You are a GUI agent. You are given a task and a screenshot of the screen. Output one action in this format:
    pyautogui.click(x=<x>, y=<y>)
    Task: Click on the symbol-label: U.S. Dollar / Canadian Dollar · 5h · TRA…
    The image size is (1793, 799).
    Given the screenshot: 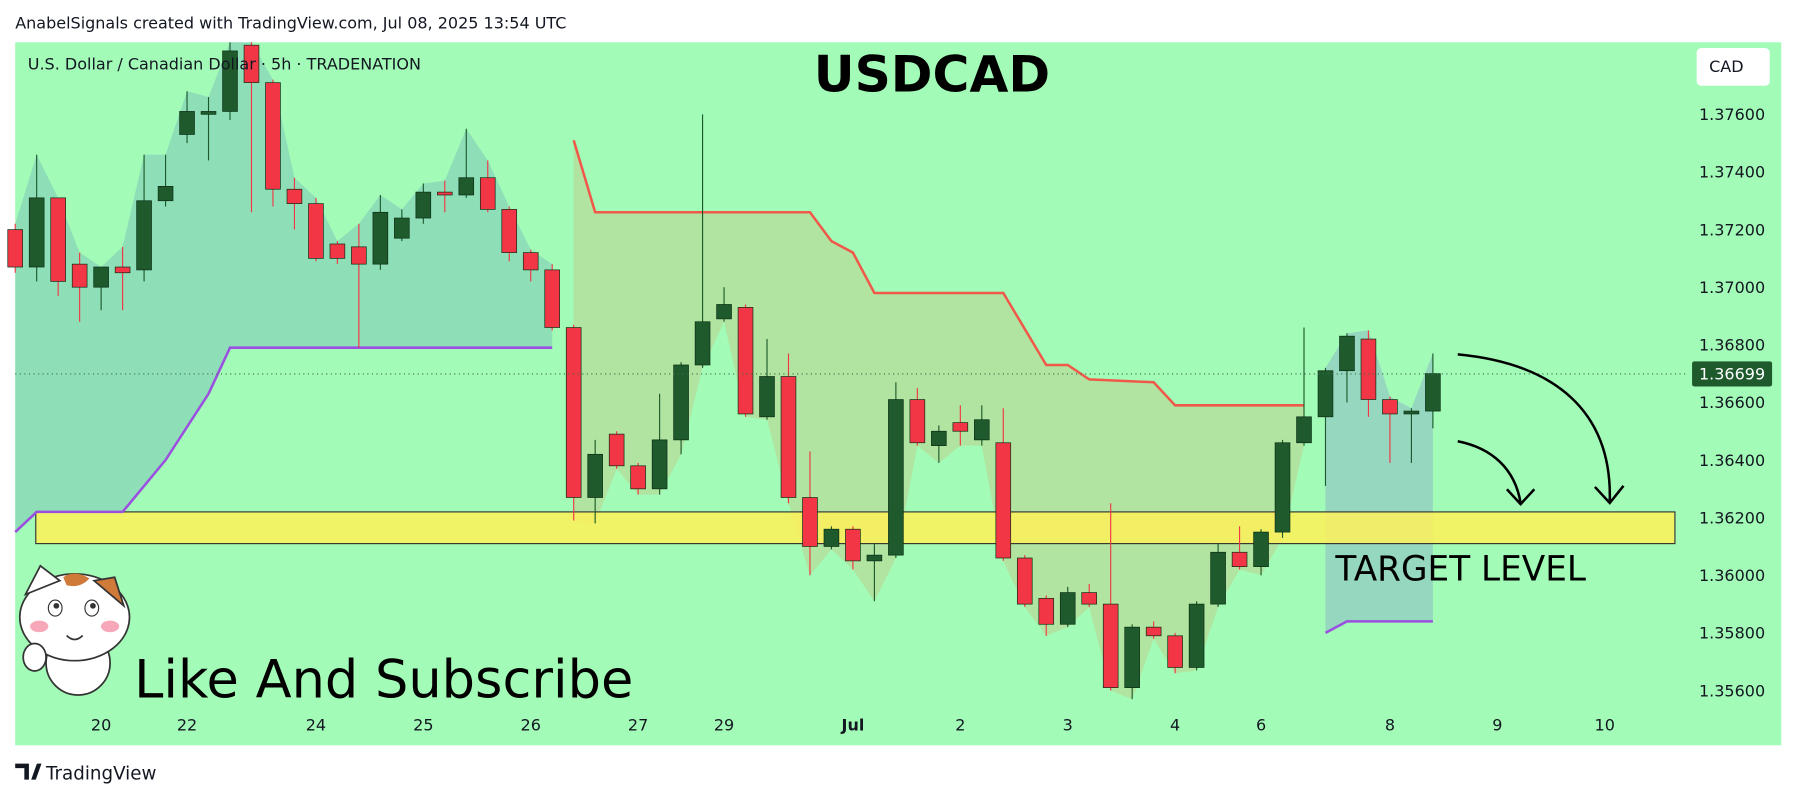 What is the action you would take?
    pyautogui.click(x=224, y=64)
    